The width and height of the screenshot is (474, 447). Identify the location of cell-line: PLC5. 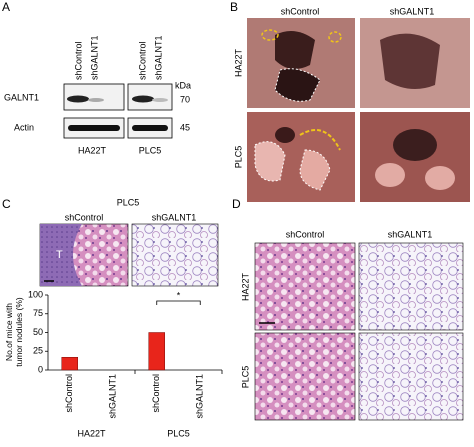
(150, 150).